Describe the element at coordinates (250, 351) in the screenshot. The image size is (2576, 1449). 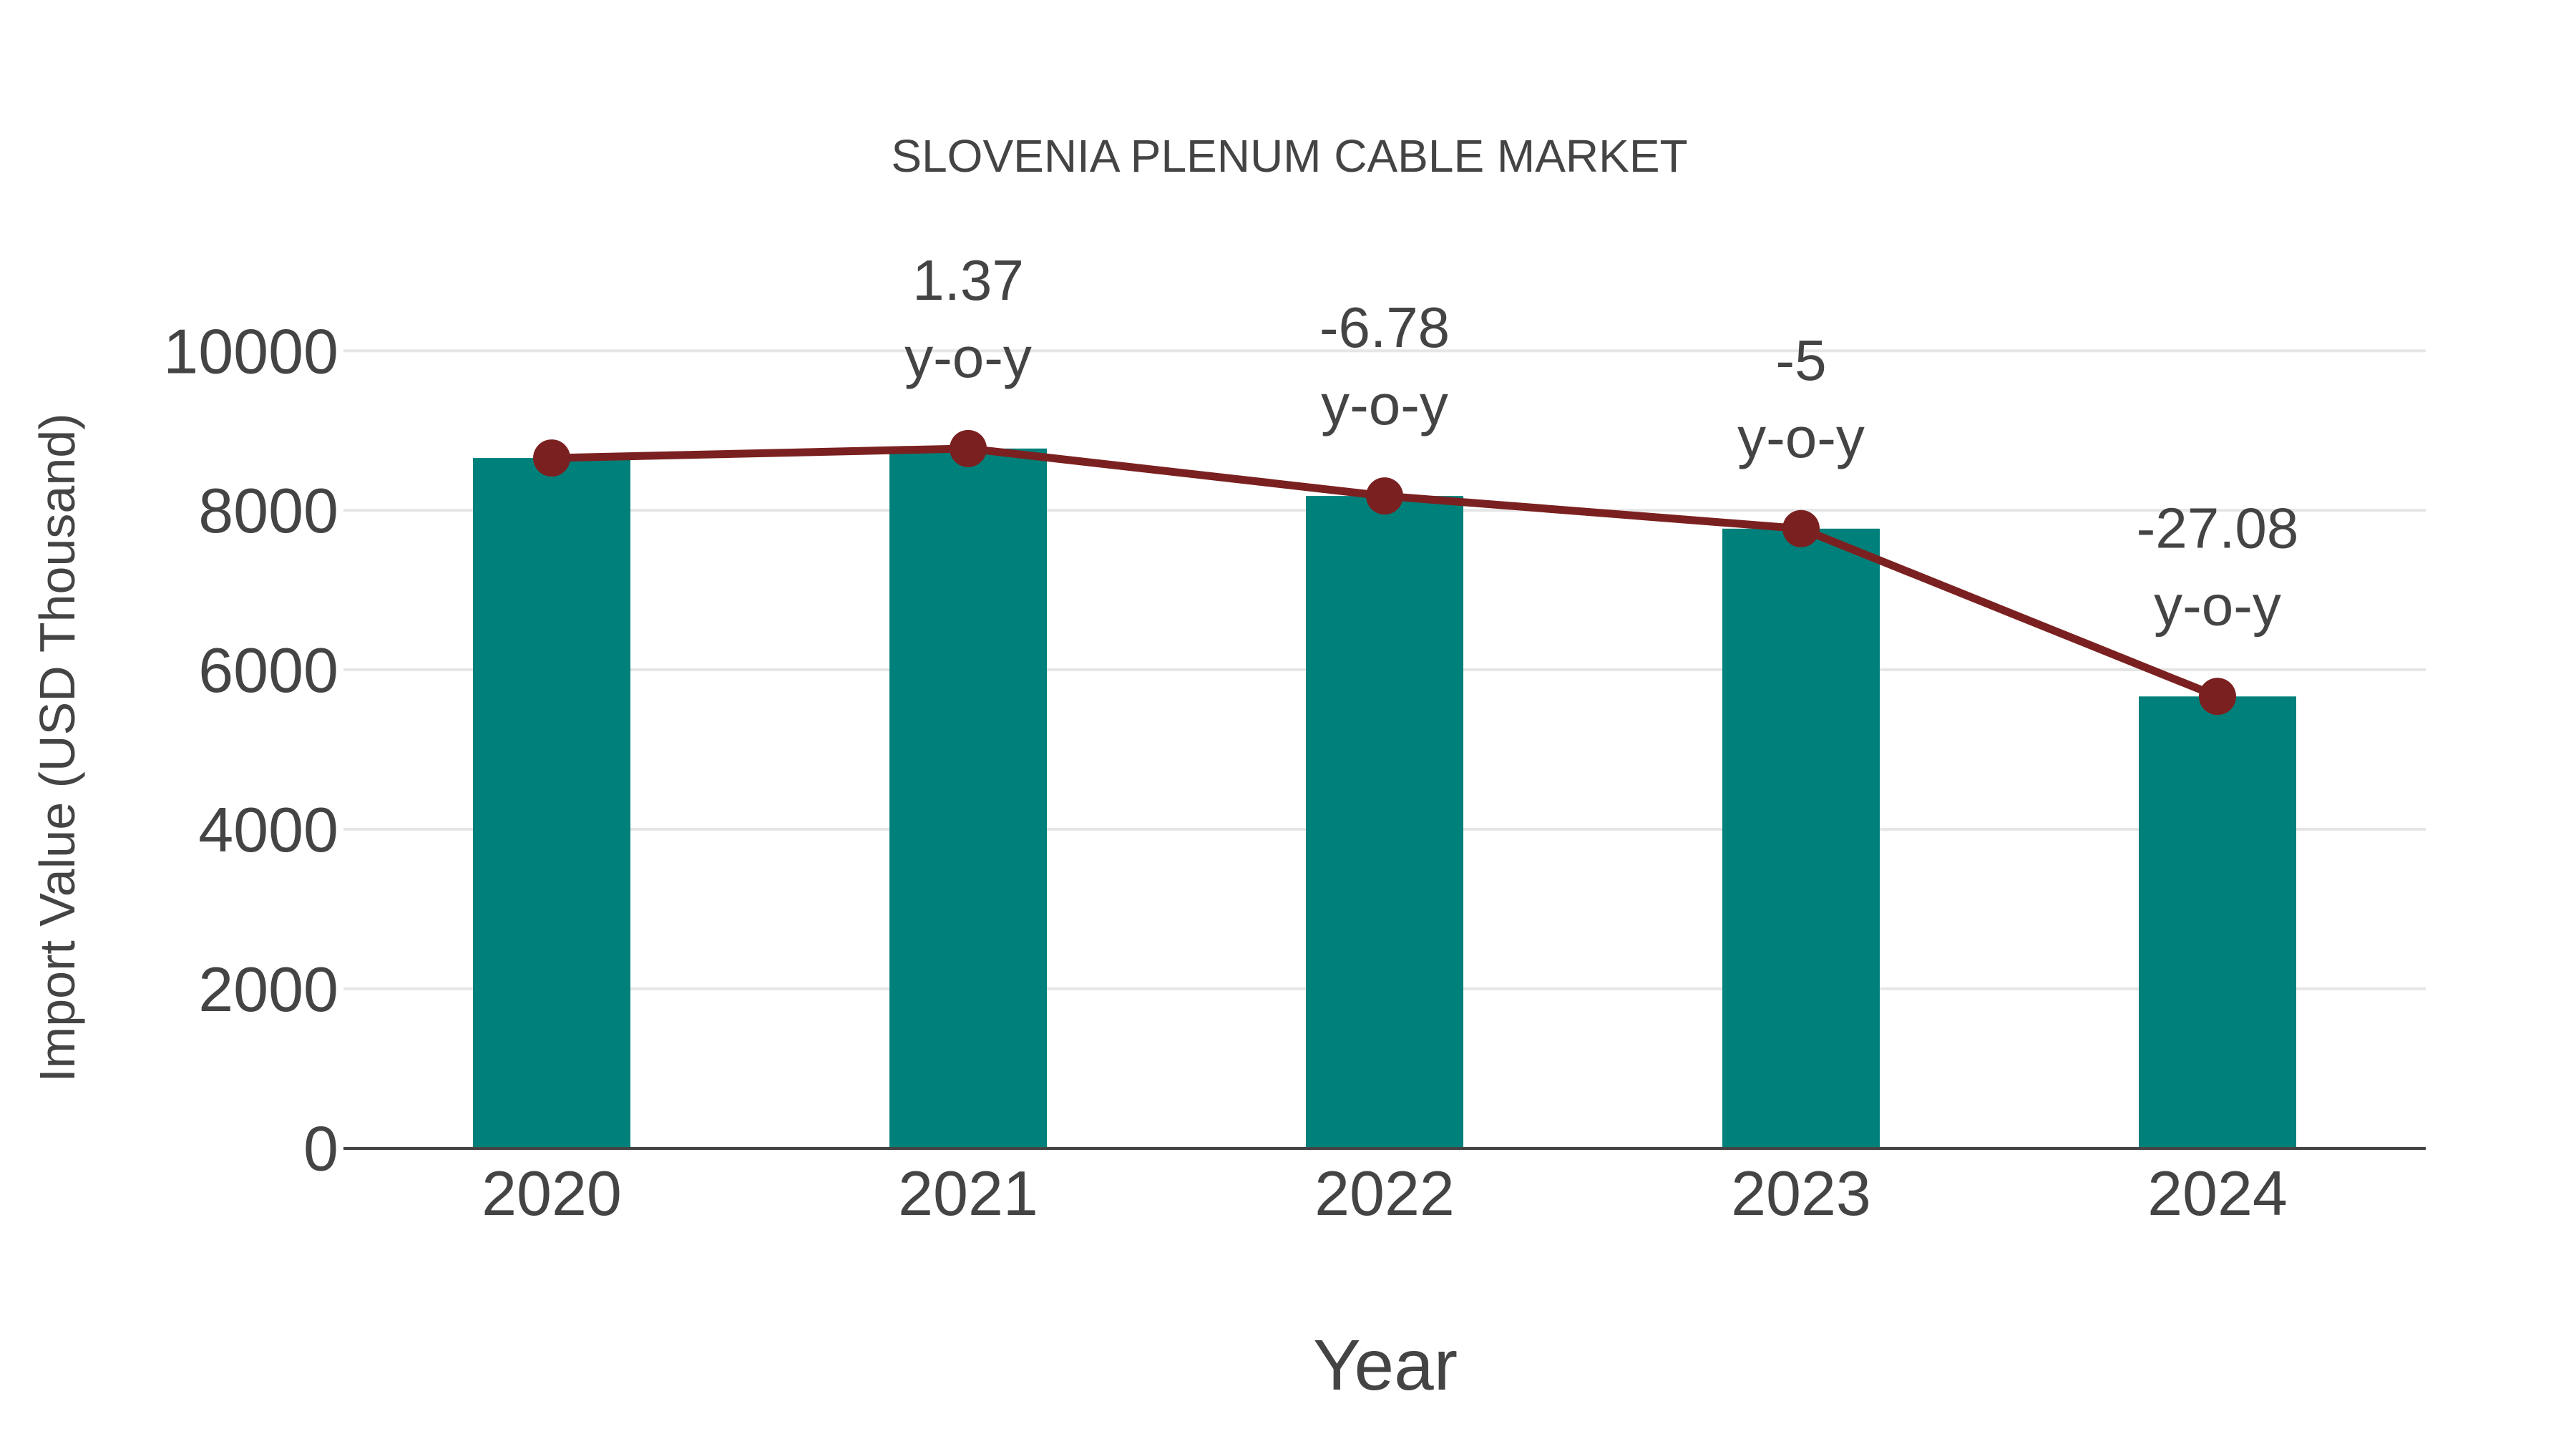
I see `y-tick-label: 10000` at that location.